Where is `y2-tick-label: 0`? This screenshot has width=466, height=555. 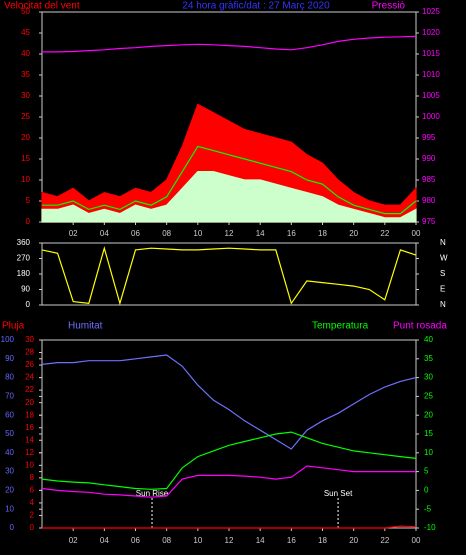 y2-tick-label: 0 is located at coordinates (426, 490).